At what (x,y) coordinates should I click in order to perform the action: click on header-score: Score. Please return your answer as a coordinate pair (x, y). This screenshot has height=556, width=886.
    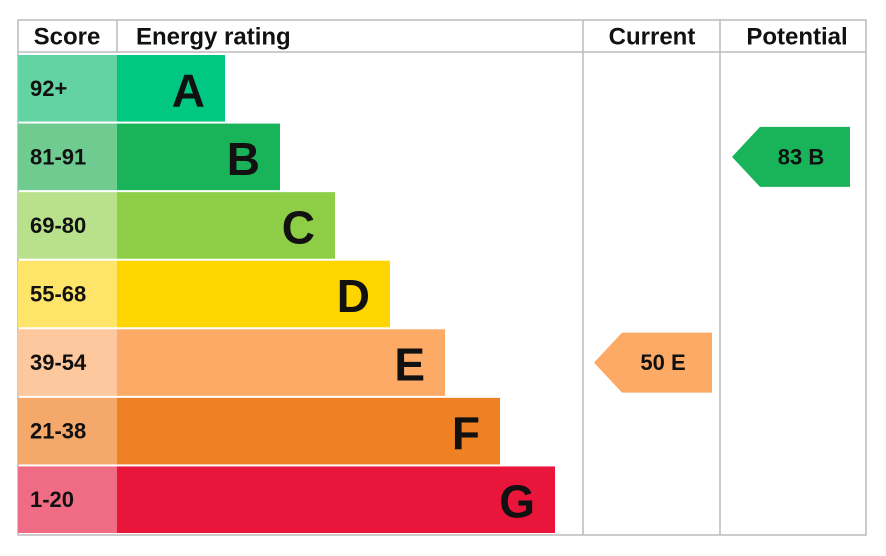
    Looking at the image, I should click on (67, 37).